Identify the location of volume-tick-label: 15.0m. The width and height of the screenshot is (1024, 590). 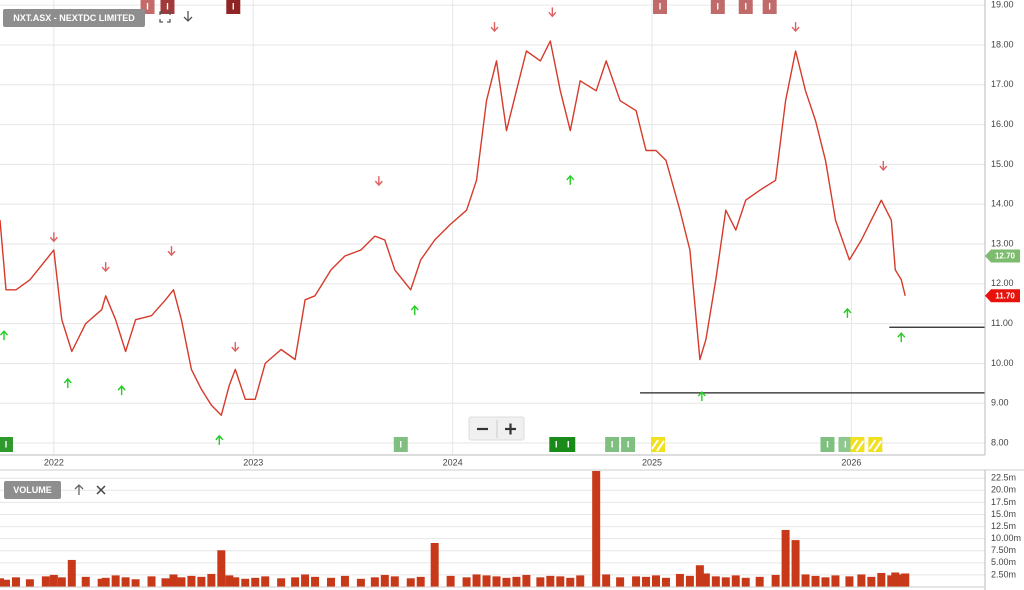
(1003, 514).